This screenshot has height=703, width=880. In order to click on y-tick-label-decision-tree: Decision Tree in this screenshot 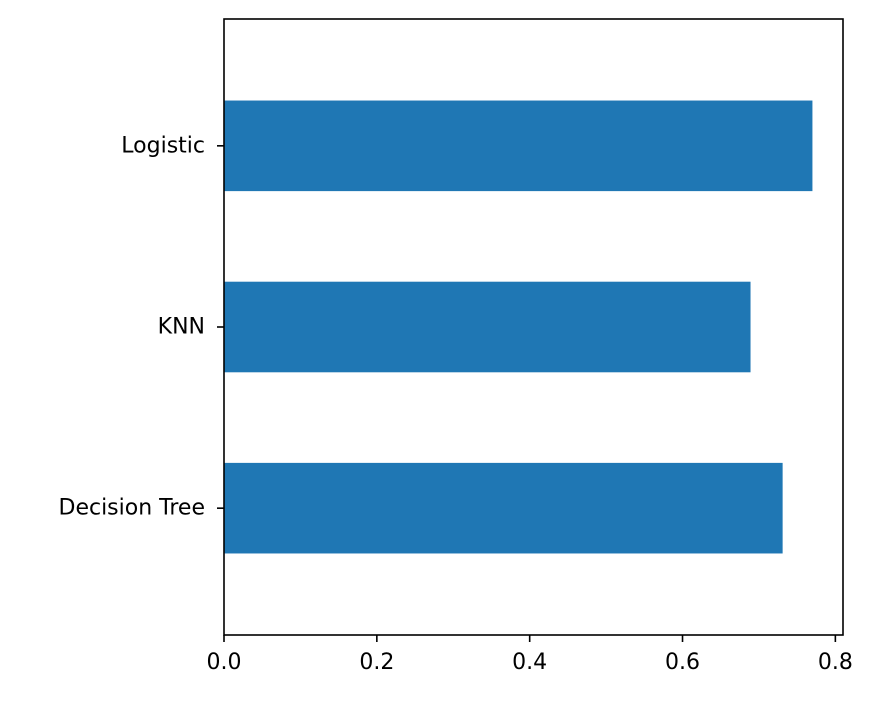, I will do `click(132, 508)`.